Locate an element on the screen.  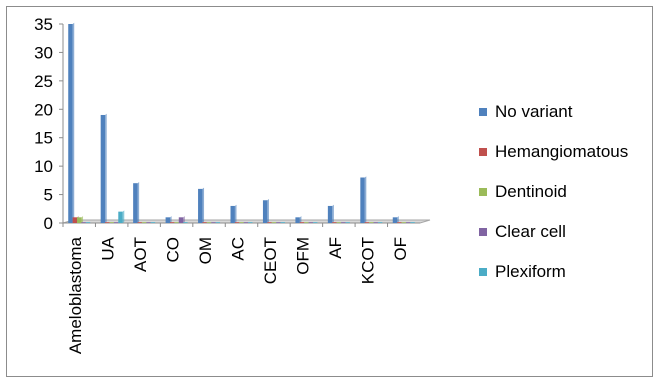
bar-clear-cell-ceot is located at coordinates (278, 222).